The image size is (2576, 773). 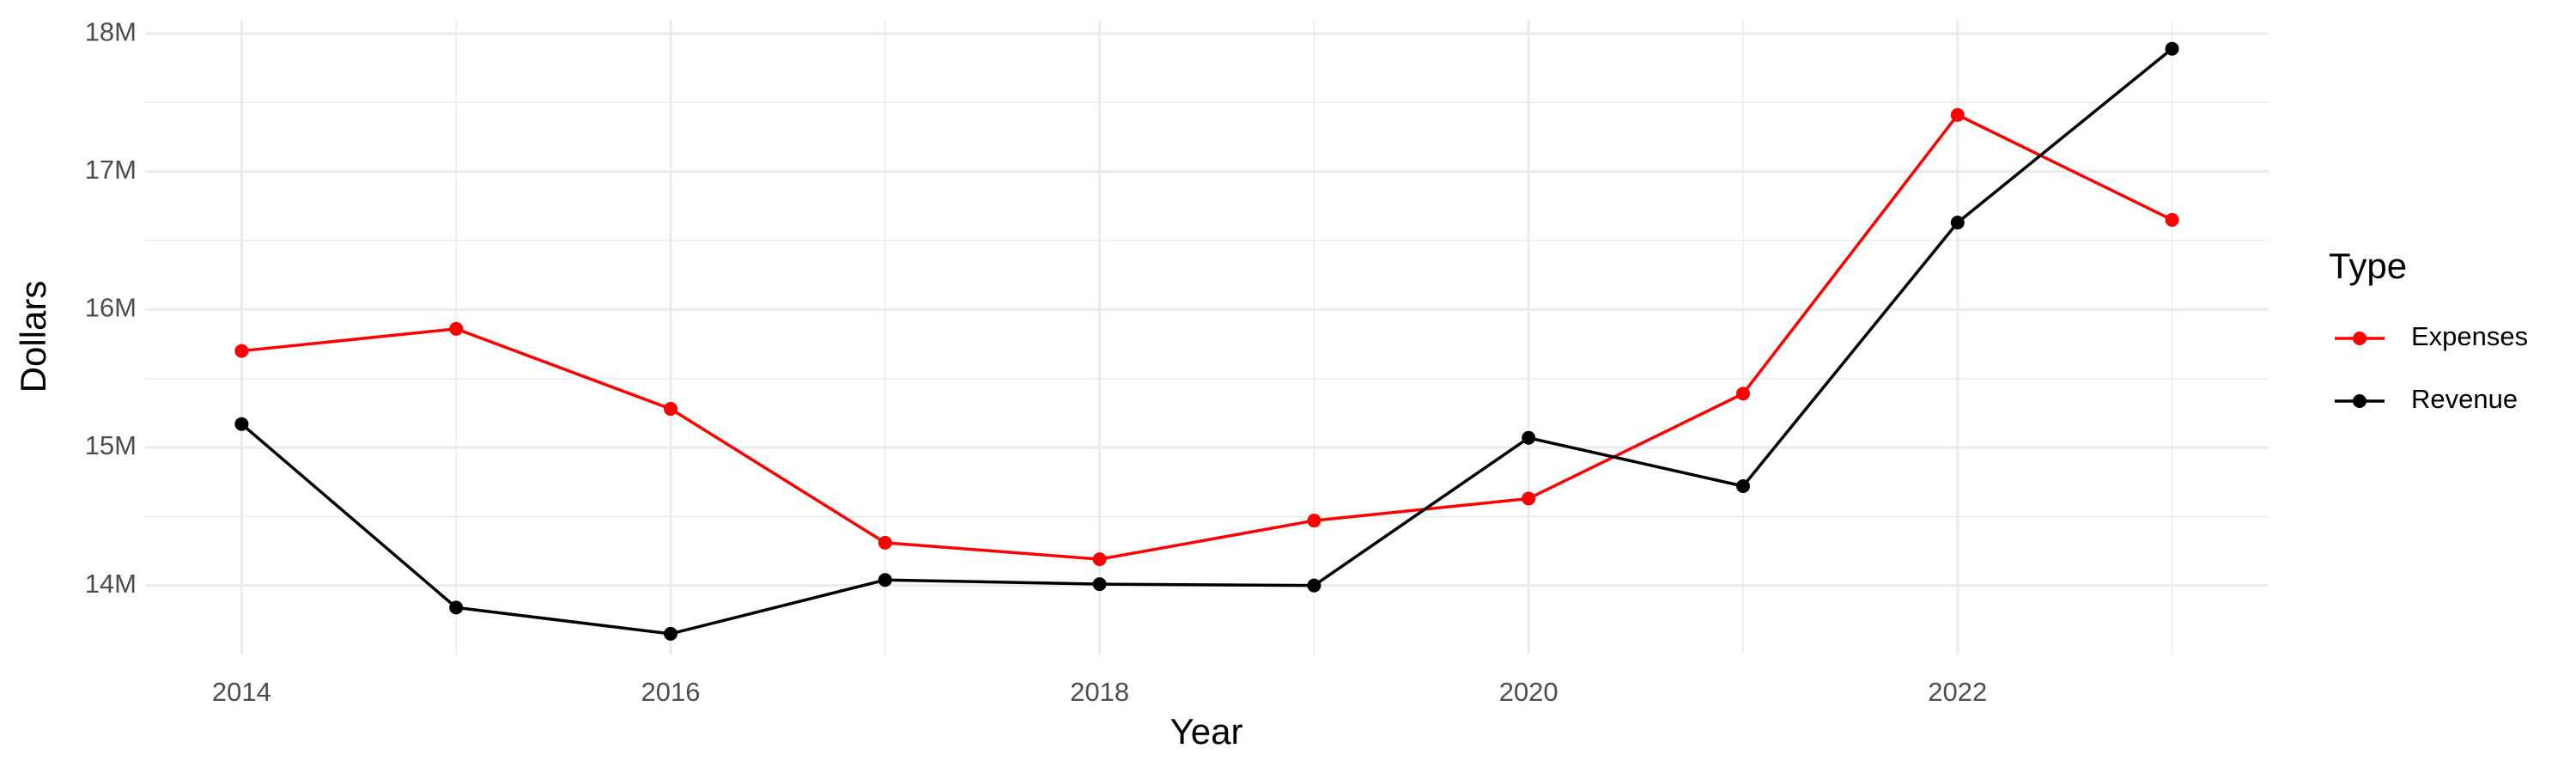 I want to click on x-tick-label: 2014, so click(x=241, y=692).